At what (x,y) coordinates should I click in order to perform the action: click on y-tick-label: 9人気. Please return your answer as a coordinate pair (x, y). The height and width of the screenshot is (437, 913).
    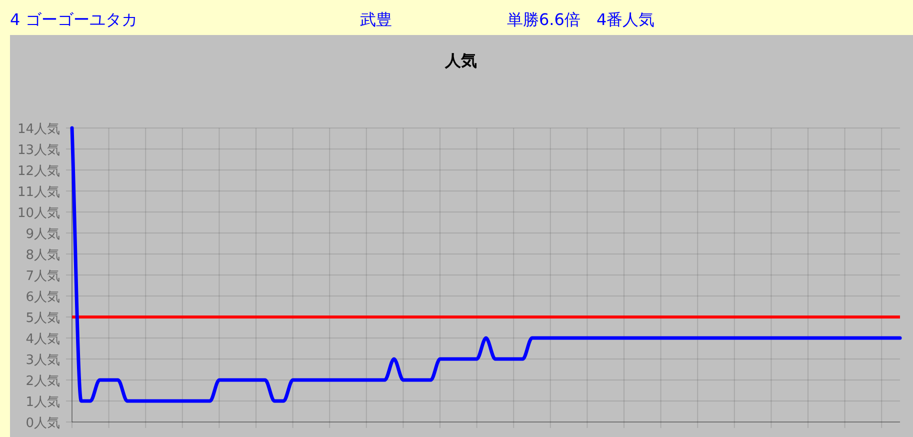
    Looking at the image, I should click on (43, 234).